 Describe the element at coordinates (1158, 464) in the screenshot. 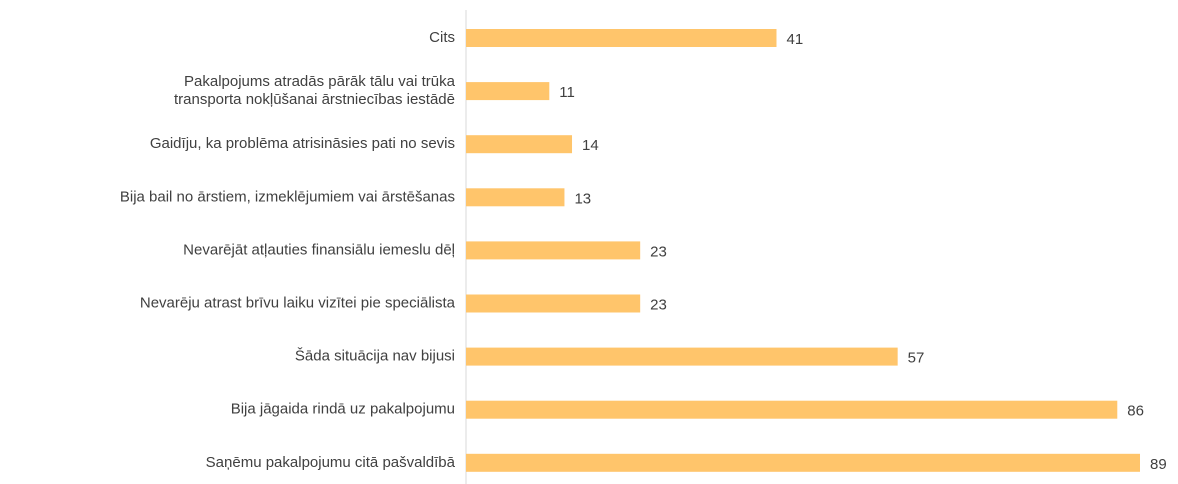

I see `value-label: 89` at that location.